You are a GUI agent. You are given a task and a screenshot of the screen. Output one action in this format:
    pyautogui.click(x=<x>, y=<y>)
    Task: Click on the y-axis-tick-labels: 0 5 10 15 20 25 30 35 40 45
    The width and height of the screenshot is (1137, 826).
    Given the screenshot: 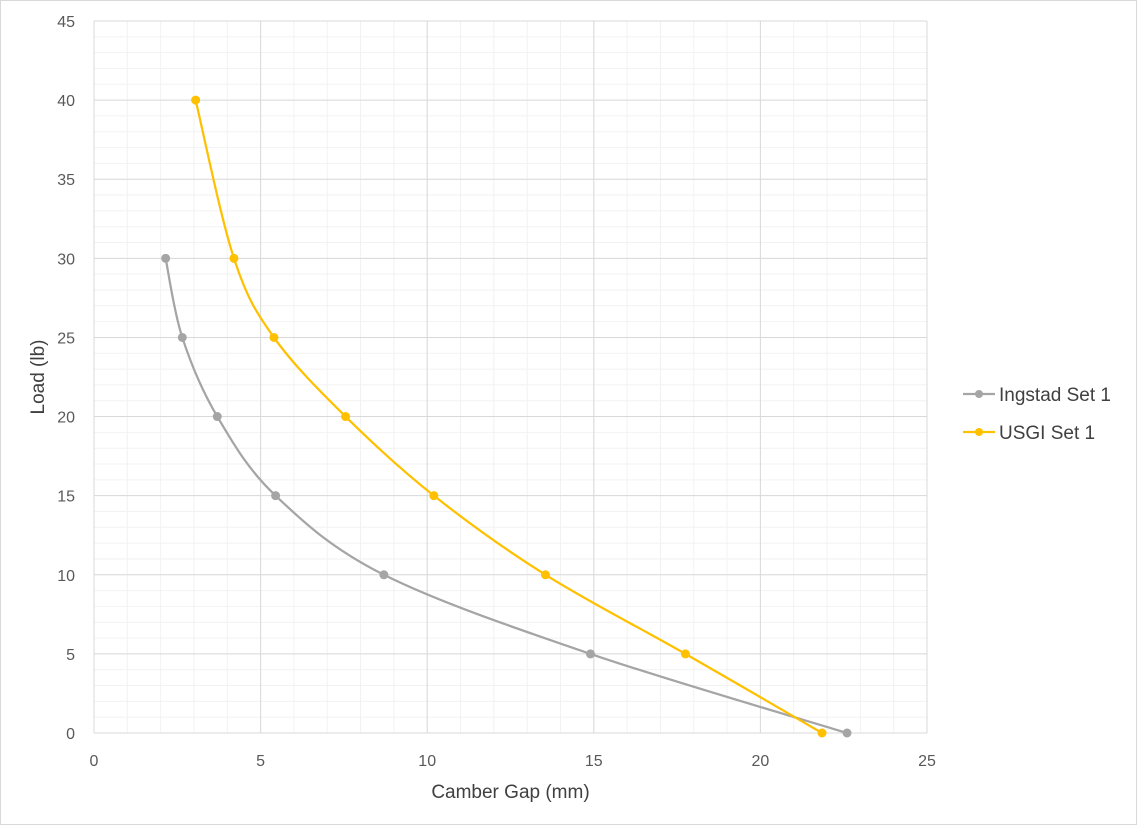 What is the action you would take?
    pyautogui.click(x=66, y=378)
    